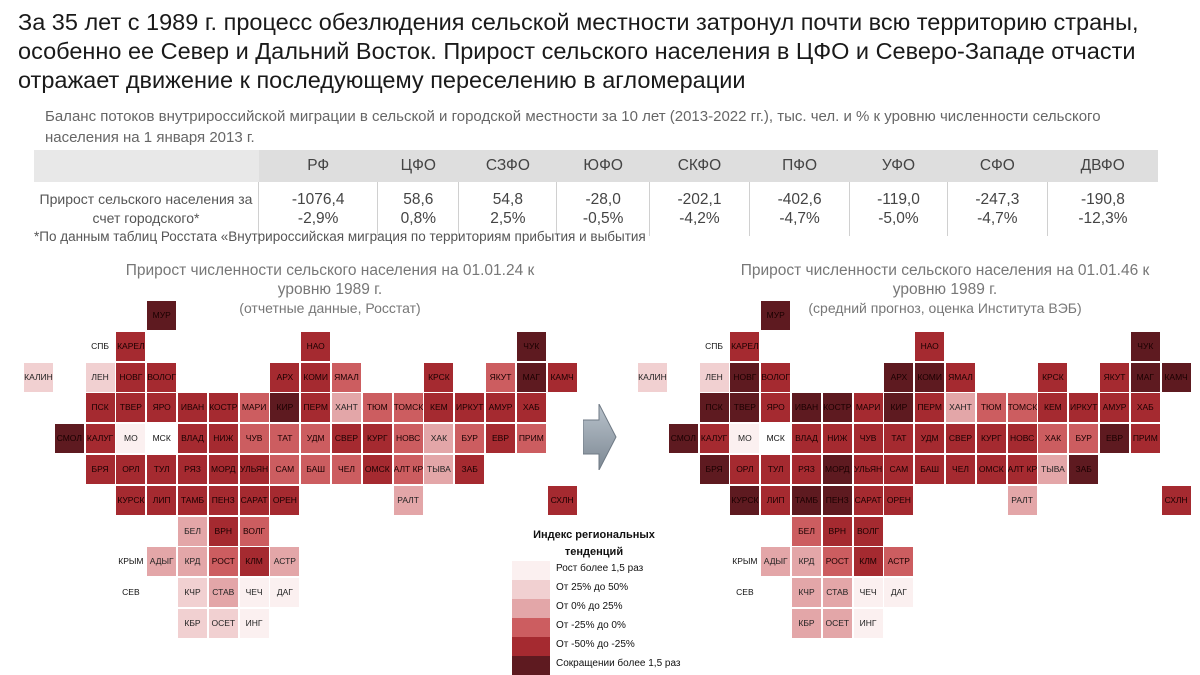 Image resolution: width=1200 pixels, height=675 pixels. What do you see at coordinates (318, 199) in the screenshot?
I see `cell-value: -1076,4` at bounding box center [318, 199].